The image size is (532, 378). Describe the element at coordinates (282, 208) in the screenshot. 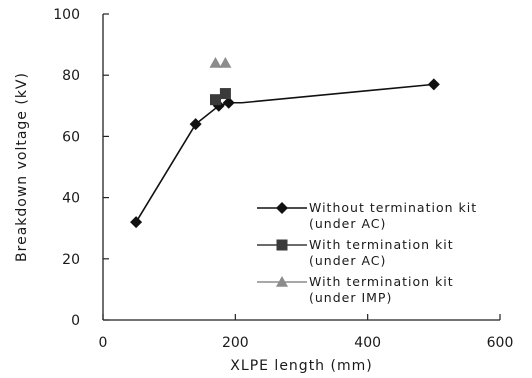

I see `legend-marker-diamond` at that location.